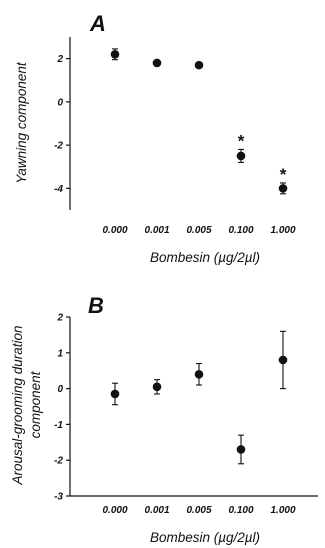 Image resolution: width=325 pixels, height=548 pixels. I want to click on panel-b-y-tick-label: -3, so click(58, 497).